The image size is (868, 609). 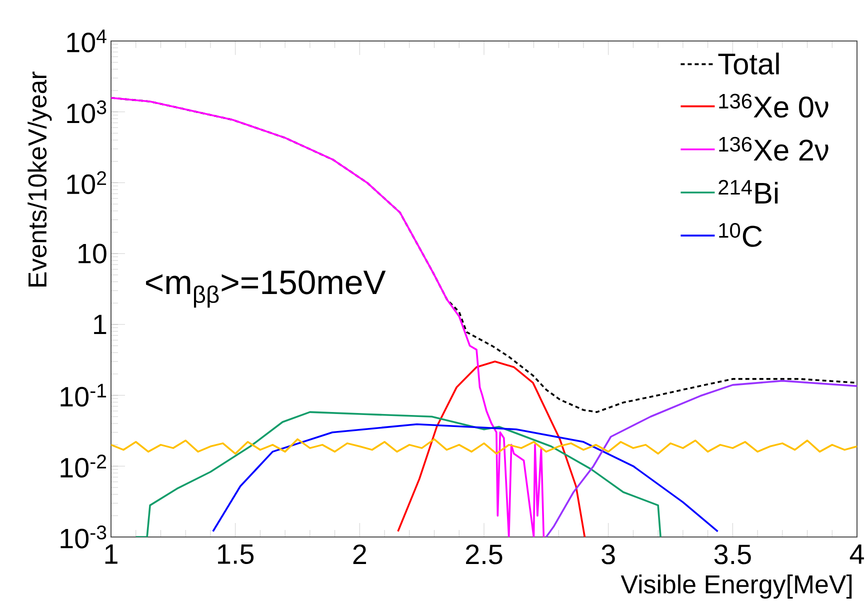 What do you see at coordinates (736, 586) in the screenshot?
I see `x-axis-title: Visible Energy[MeV]` at bounding box center [736, 586].